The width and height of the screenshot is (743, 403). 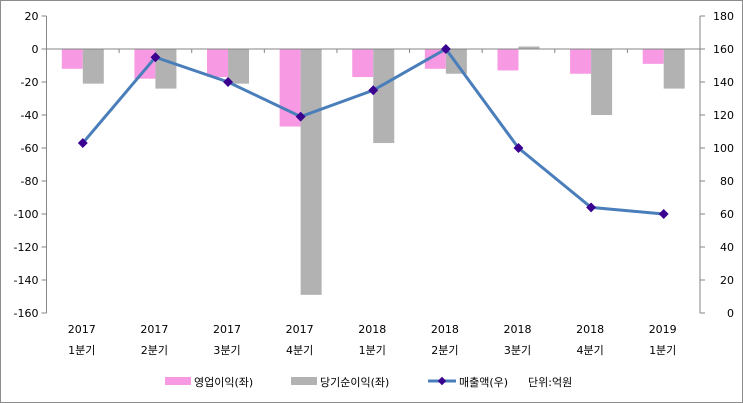 What do you see at coordinates (30, 115) in the screenshot?
I see `left-tick-label: -40` at bounding box center [30, 115].